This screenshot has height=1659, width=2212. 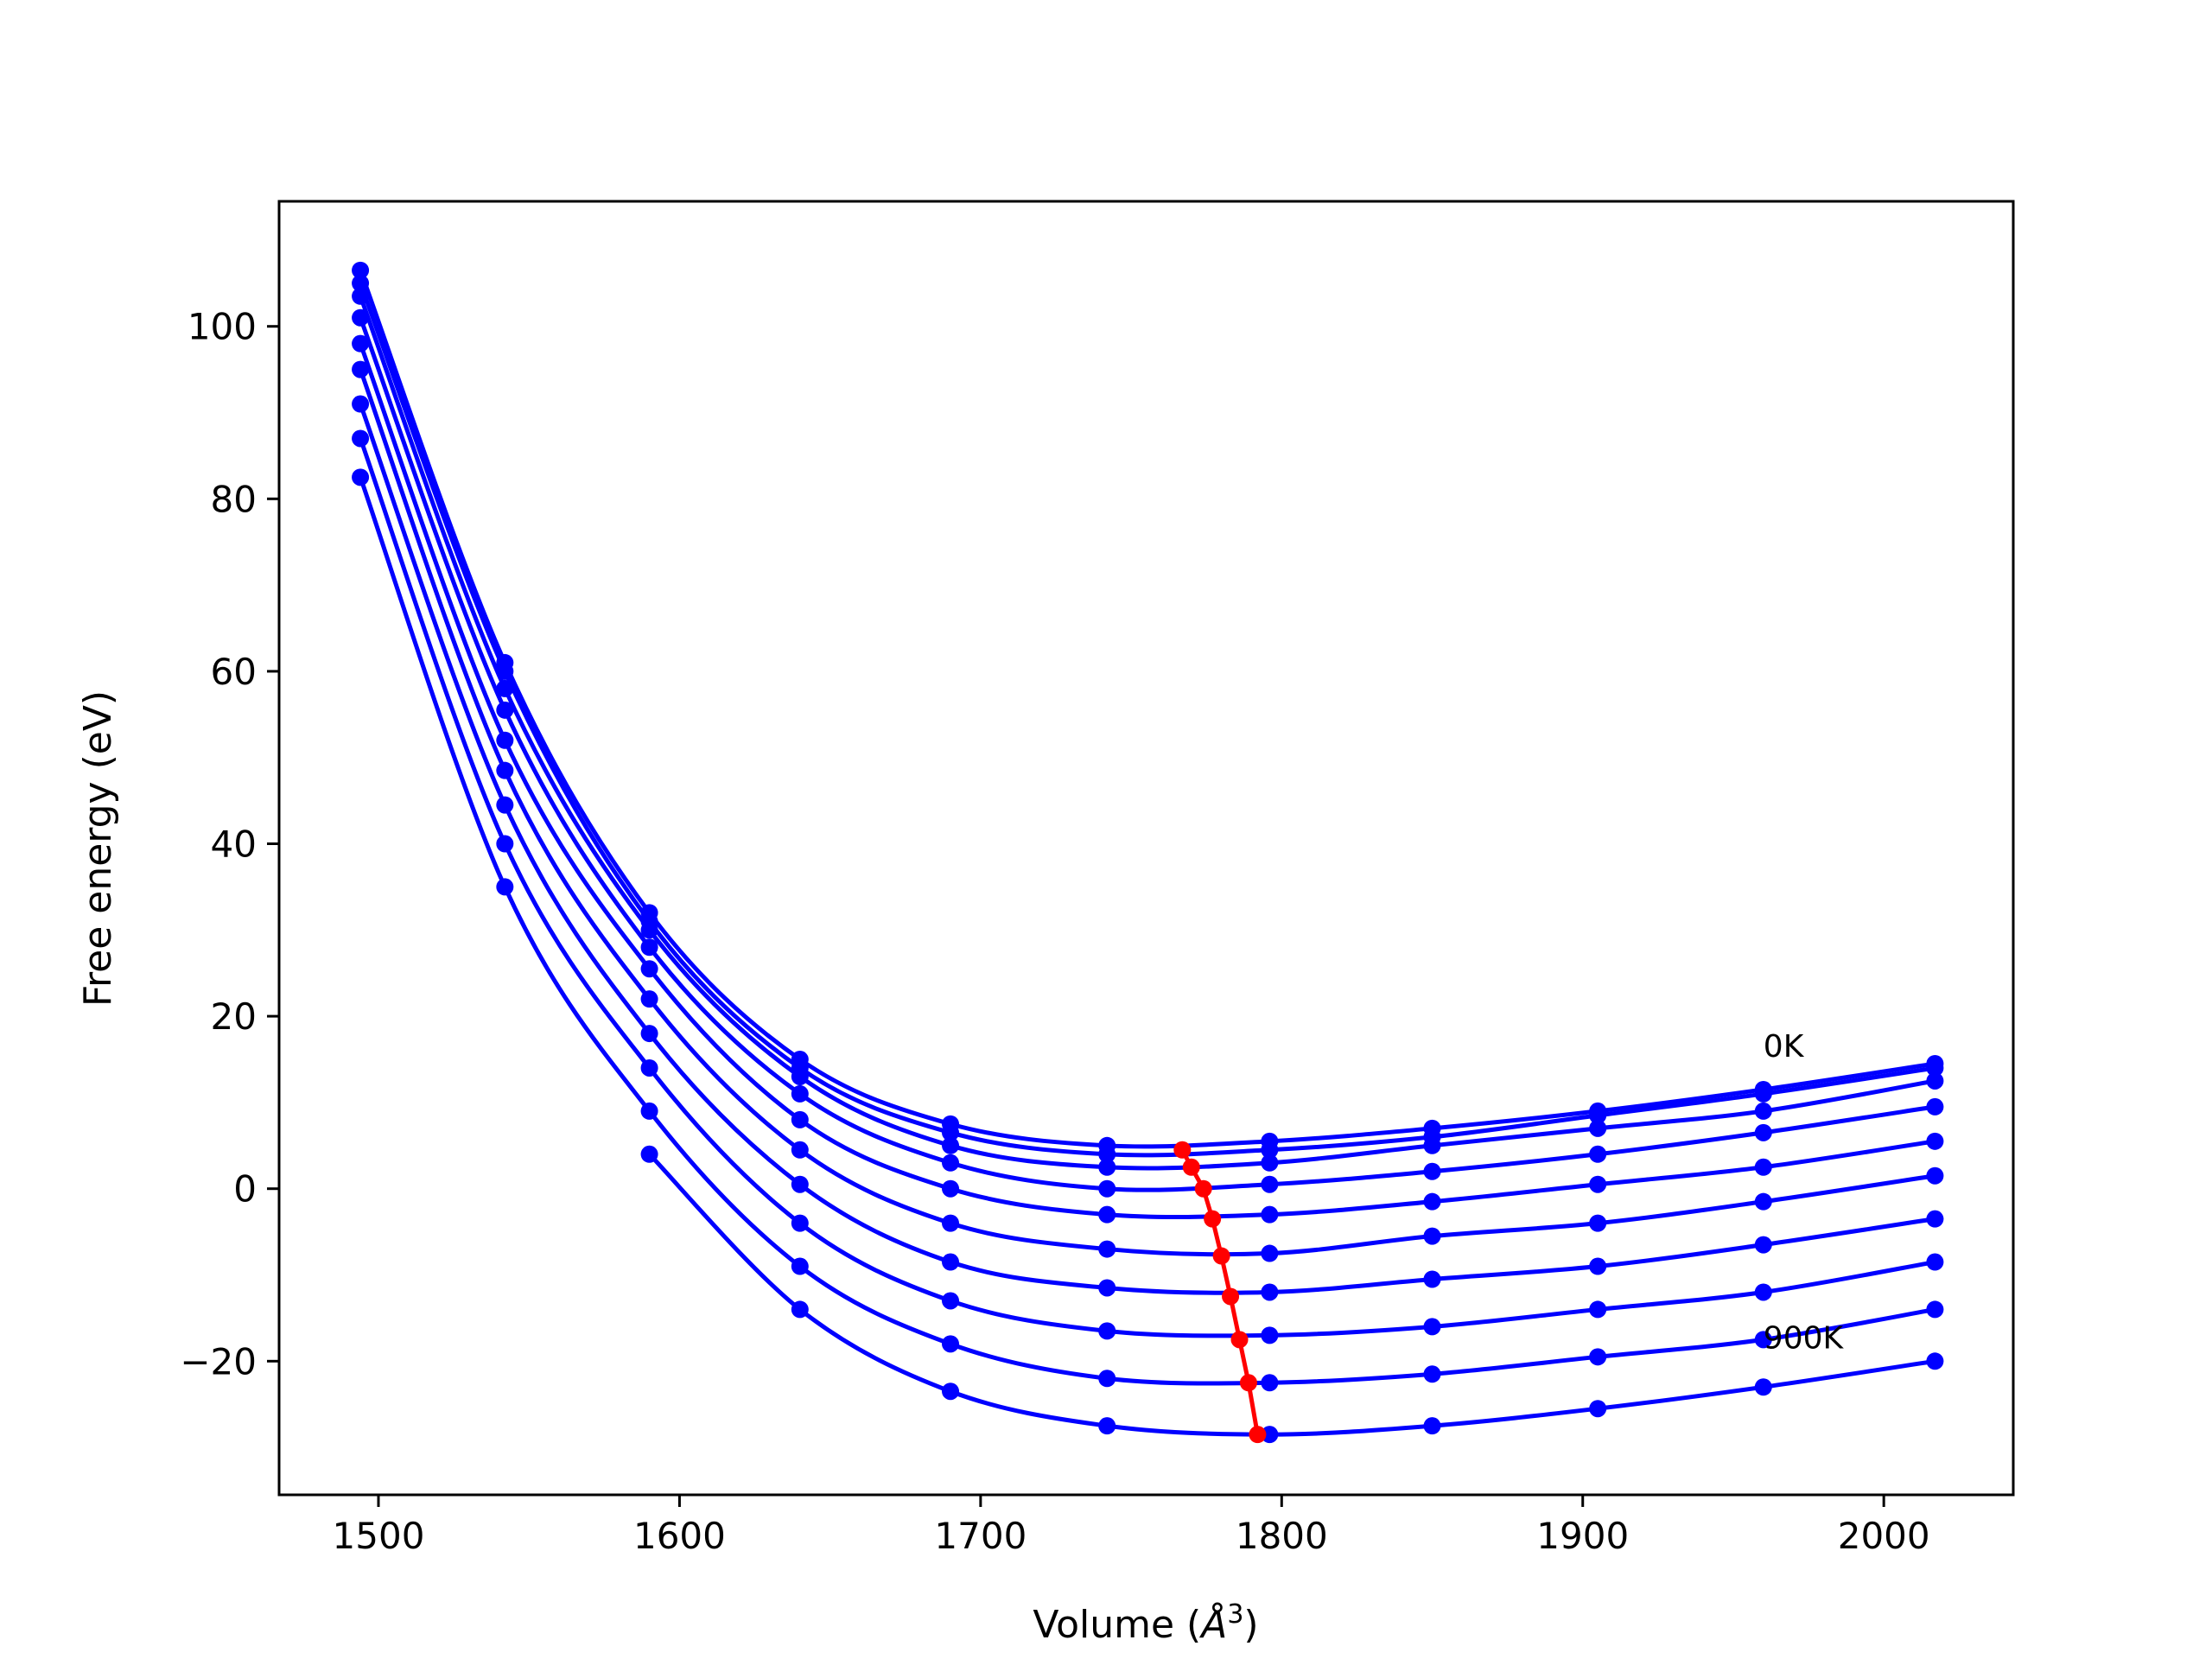 I want to click on y-tick-label-20: 20, so click(x=234, y=1017).